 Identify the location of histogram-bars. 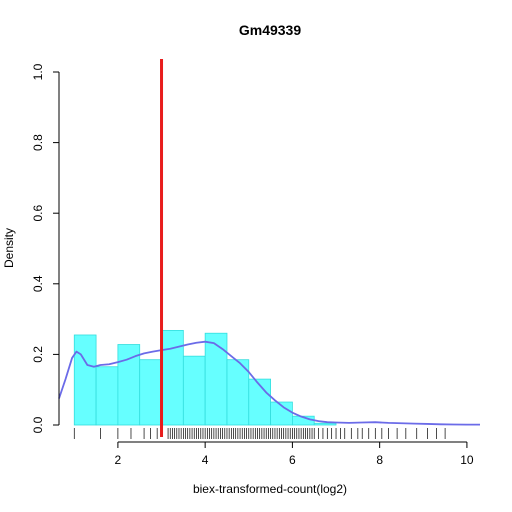
(205, 377).